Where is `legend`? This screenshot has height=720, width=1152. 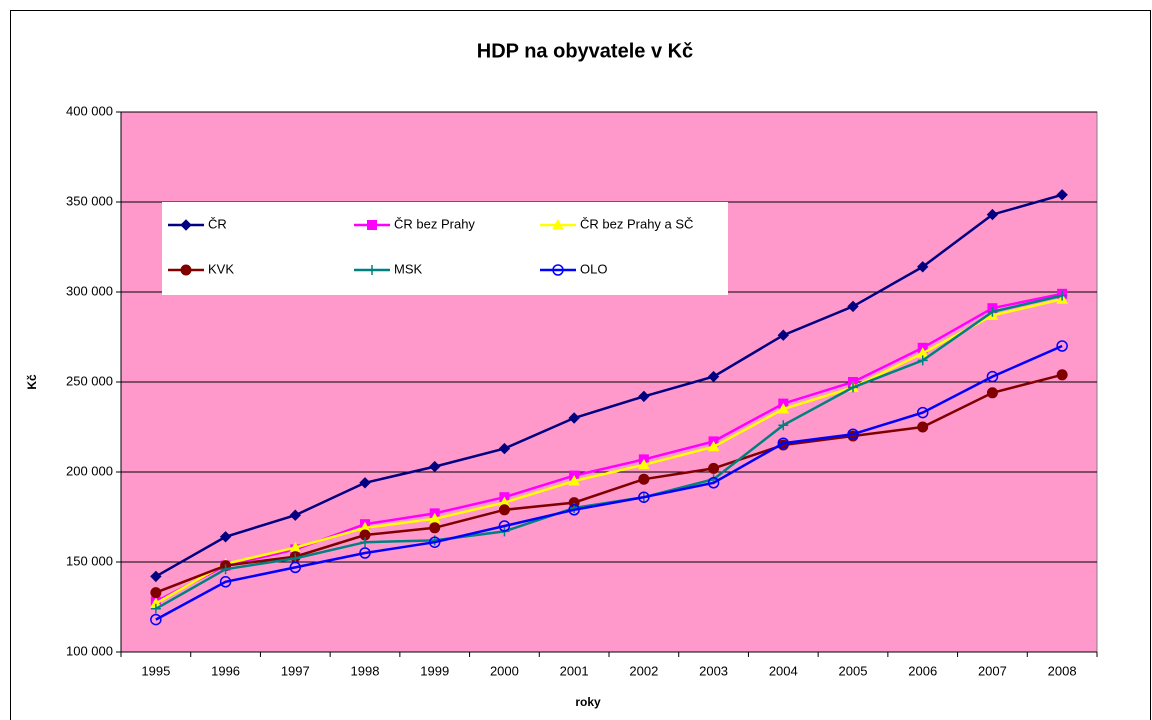
legend is located at coordinates (445, 248).